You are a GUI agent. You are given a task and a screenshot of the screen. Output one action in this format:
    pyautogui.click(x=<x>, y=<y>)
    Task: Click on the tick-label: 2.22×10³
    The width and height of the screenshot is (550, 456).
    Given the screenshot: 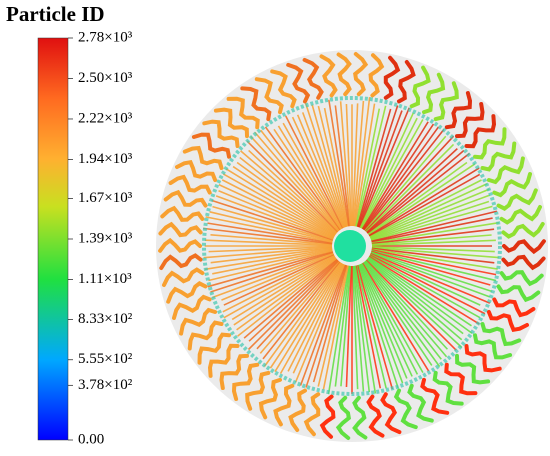 What is the action you would take?
    pyautogui.click(x=105, y=118)
    